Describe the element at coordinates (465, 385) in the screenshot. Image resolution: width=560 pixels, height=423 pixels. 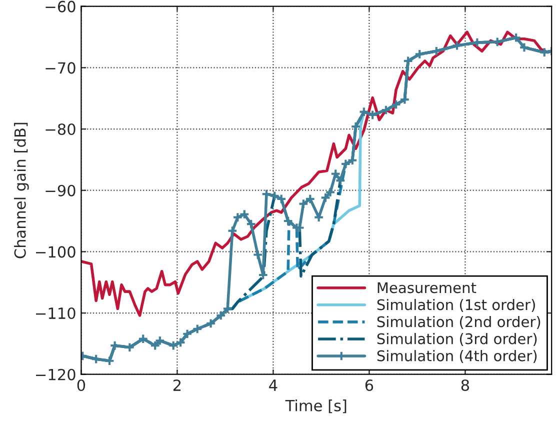
I see `x-tick-label: 8` at that location.